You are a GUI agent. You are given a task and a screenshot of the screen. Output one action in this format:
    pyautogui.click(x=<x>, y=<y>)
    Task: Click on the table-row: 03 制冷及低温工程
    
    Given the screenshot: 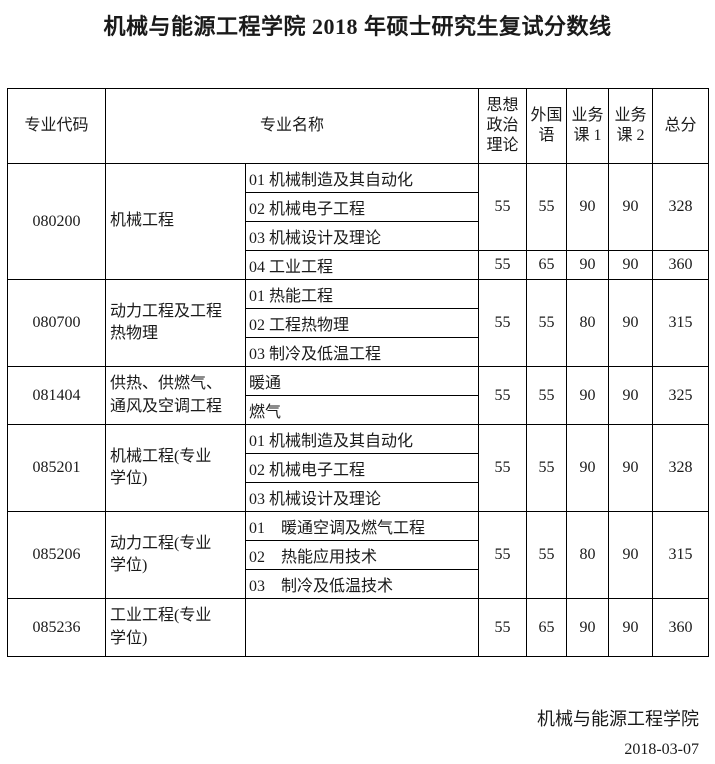 What is the action you would take?
    pyautogui.click(x=358, y=352)
    